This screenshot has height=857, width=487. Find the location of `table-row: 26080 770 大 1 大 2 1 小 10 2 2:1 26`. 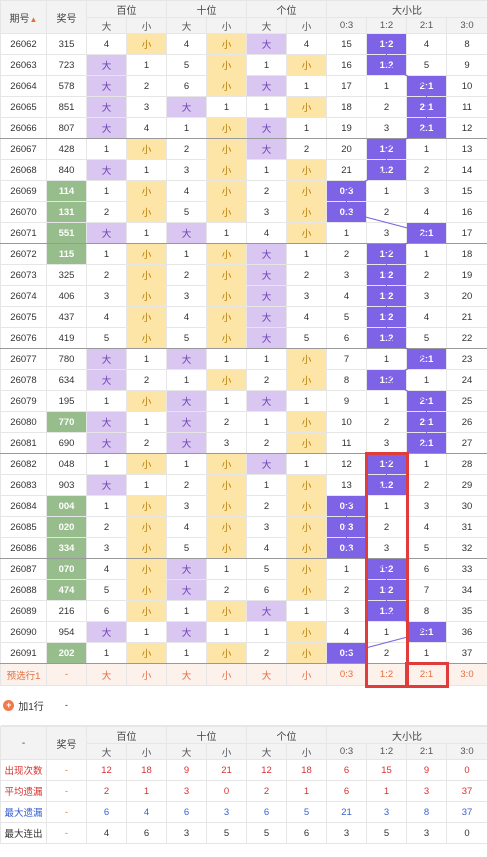

table-row: 26080 770 大 1 大 2 1 小 10 2 2:1 26 is located at coordinates (243, 422).